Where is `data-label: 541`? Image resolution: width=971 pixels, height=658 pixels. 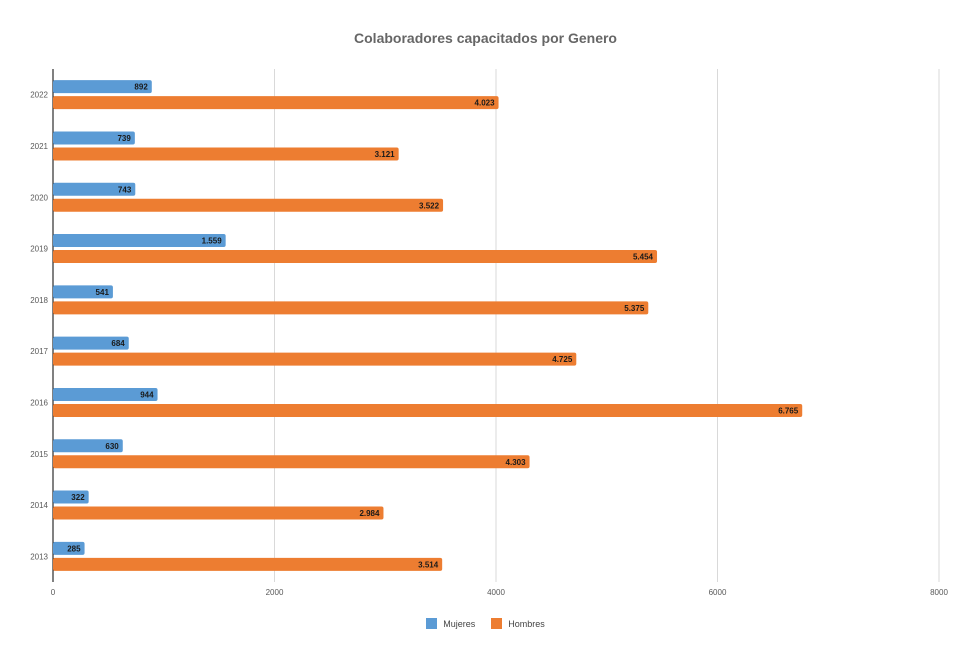
data-label: 541 is located at coordinates (103, 292).